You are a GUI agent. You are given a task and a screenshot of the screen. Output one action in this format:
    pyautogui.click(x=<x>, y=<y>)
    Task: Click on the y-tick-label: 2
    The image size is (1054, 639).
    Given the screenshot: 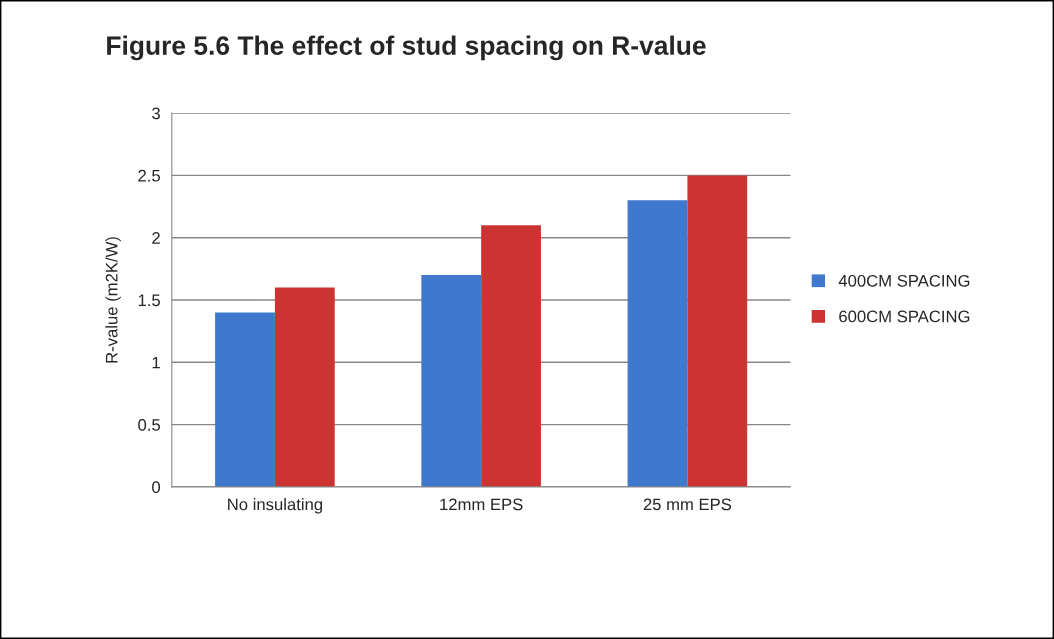 What is the action you would take?
    pyautogui.click(x=156, y=238)
    